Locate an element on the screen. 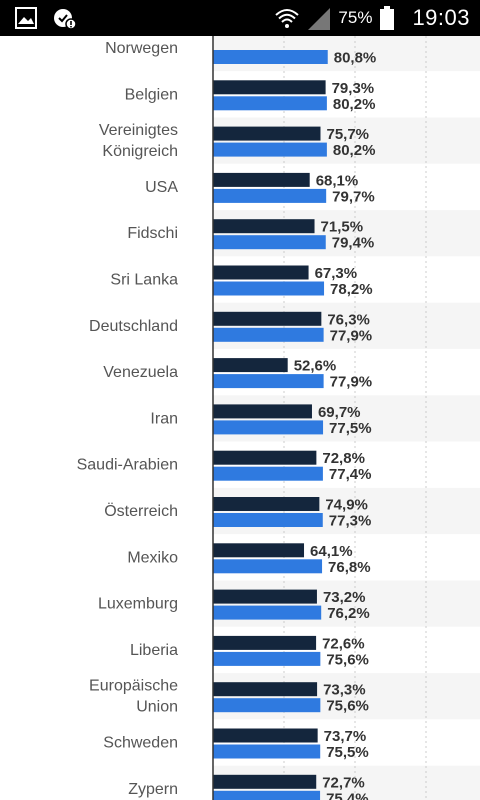 The height and width of the screenshot is (800, 480). category-label-line: Schweden is located at coordinates (140, 743).